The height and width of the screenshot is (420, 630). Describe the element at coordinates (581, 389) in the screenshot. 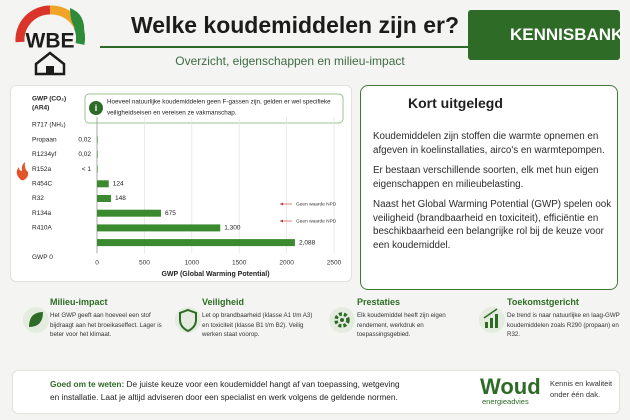

I see `tagline: Kennis en kwaliteit onder één dak.` at that location.